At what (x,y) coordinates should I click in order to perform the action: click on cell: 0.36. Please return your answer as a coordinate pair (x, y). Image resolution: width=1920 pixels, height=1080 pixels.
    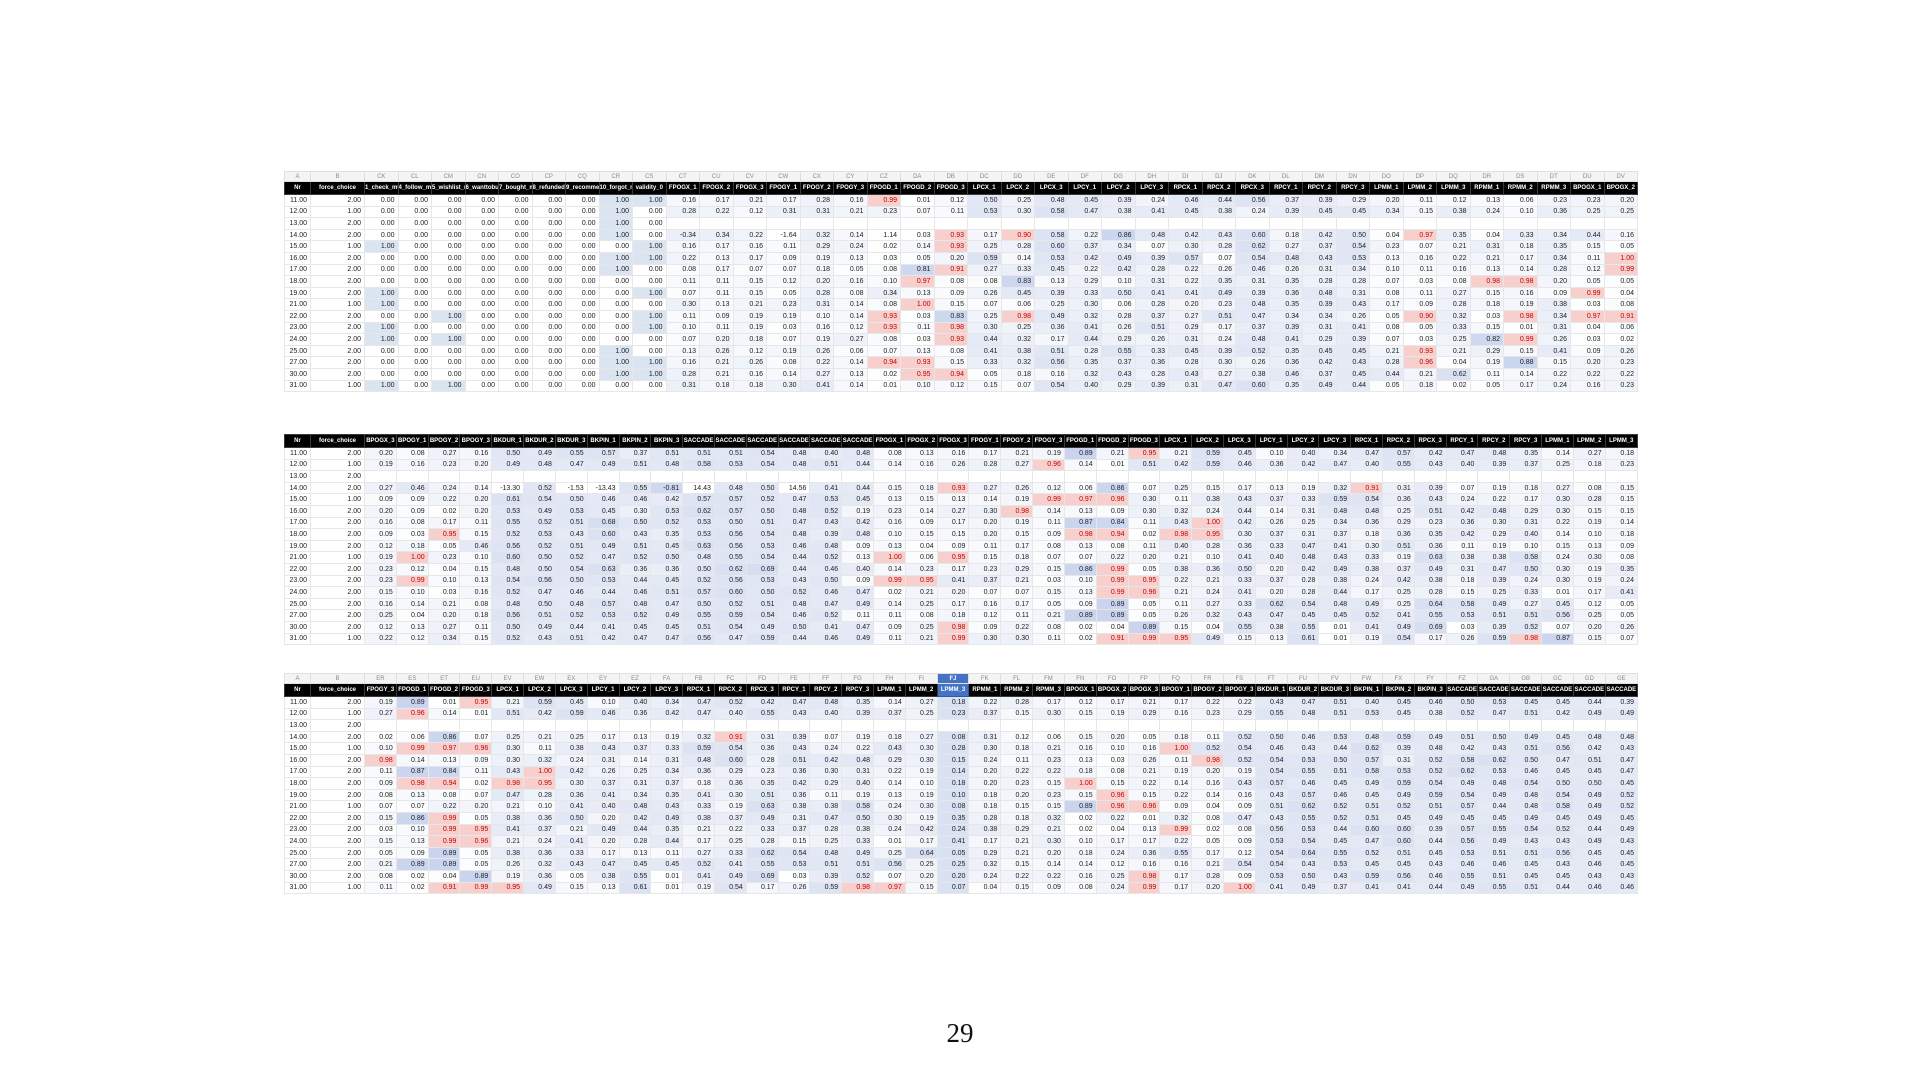
    Looking at the image, I should click on (794, 795).